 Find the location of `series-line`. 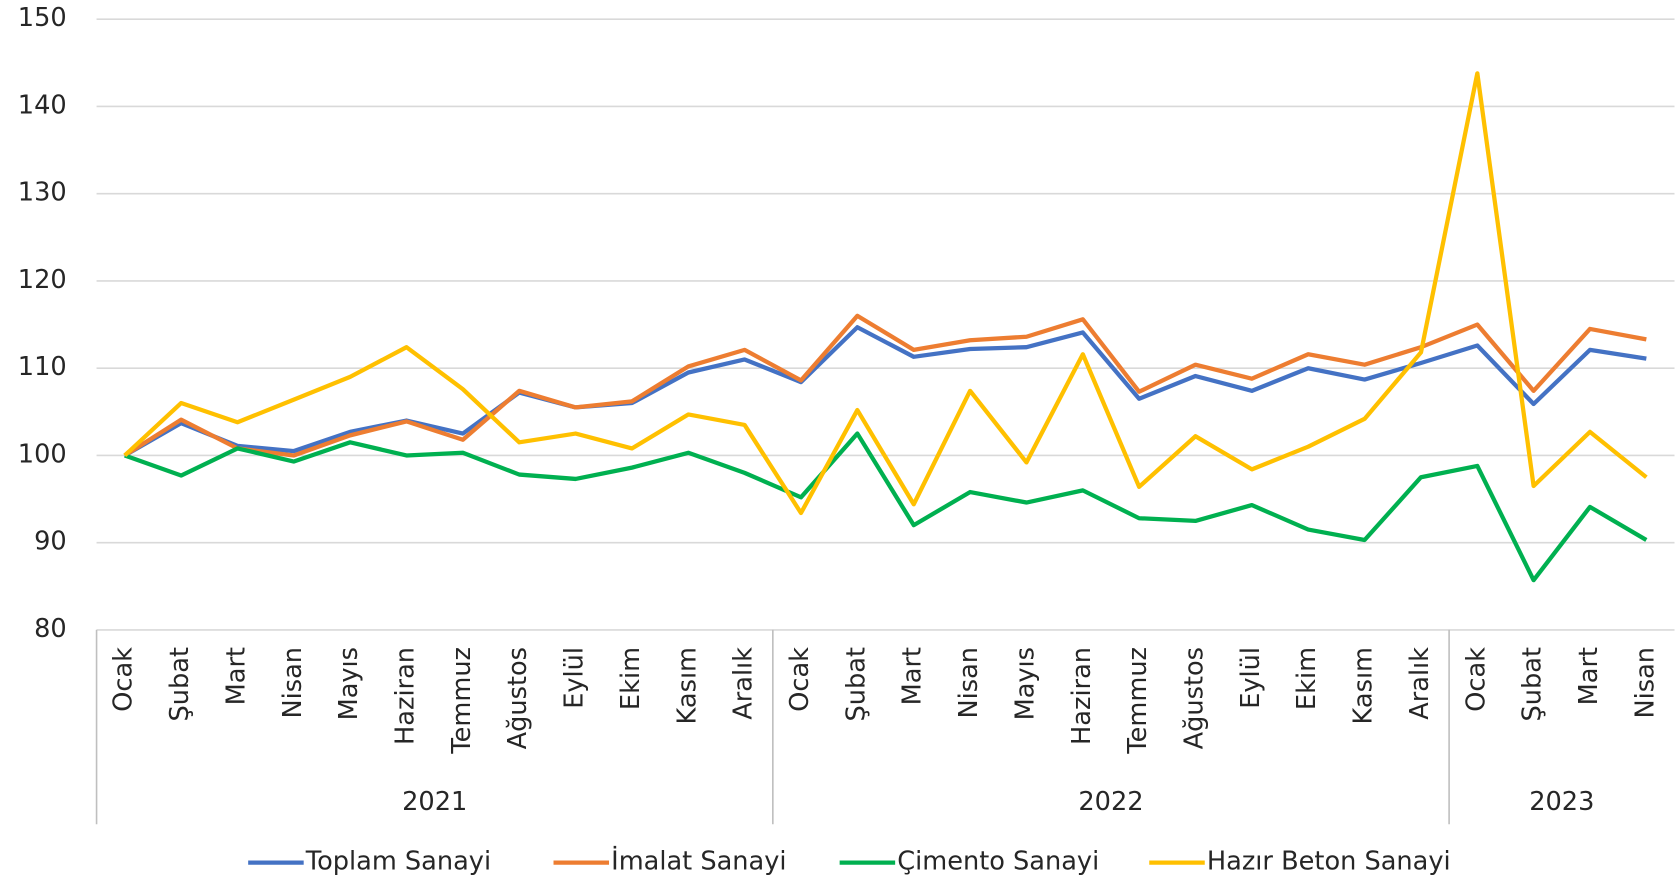

series-line is located at coordinates (885, 385).